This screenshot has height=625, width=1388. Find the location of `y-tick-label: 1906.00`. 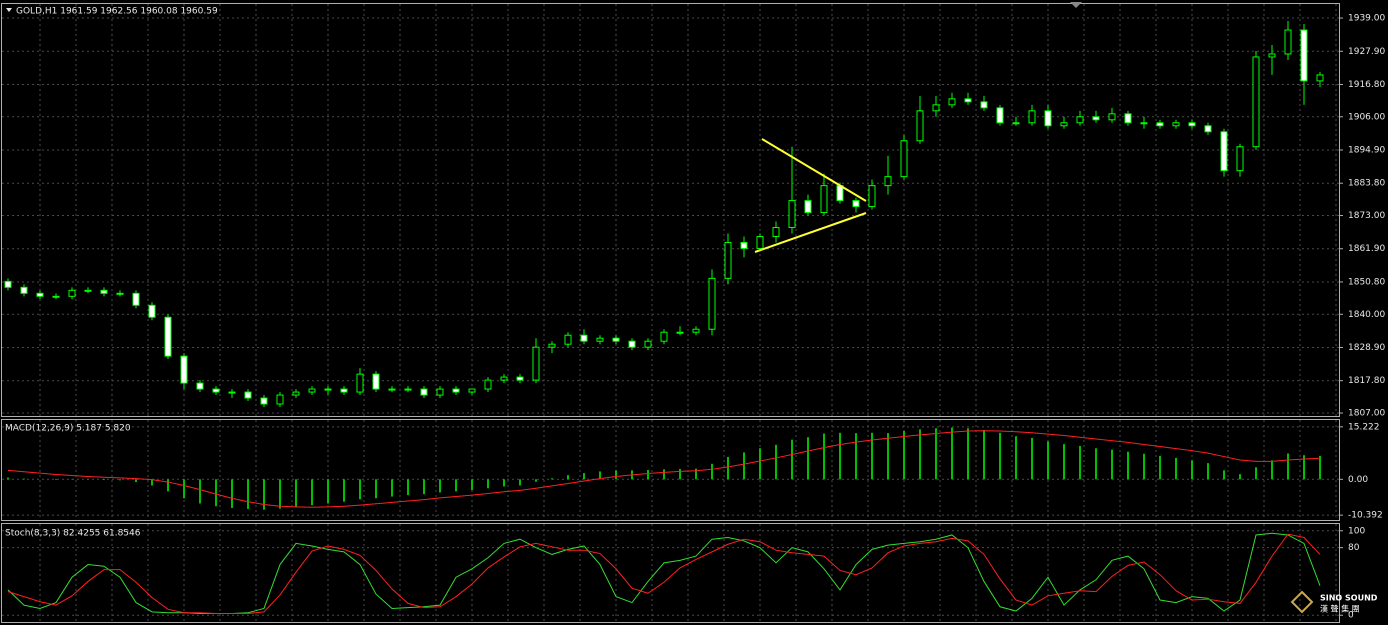

y-tick-label: 1906.00 is located at coordinates (1366, 117).